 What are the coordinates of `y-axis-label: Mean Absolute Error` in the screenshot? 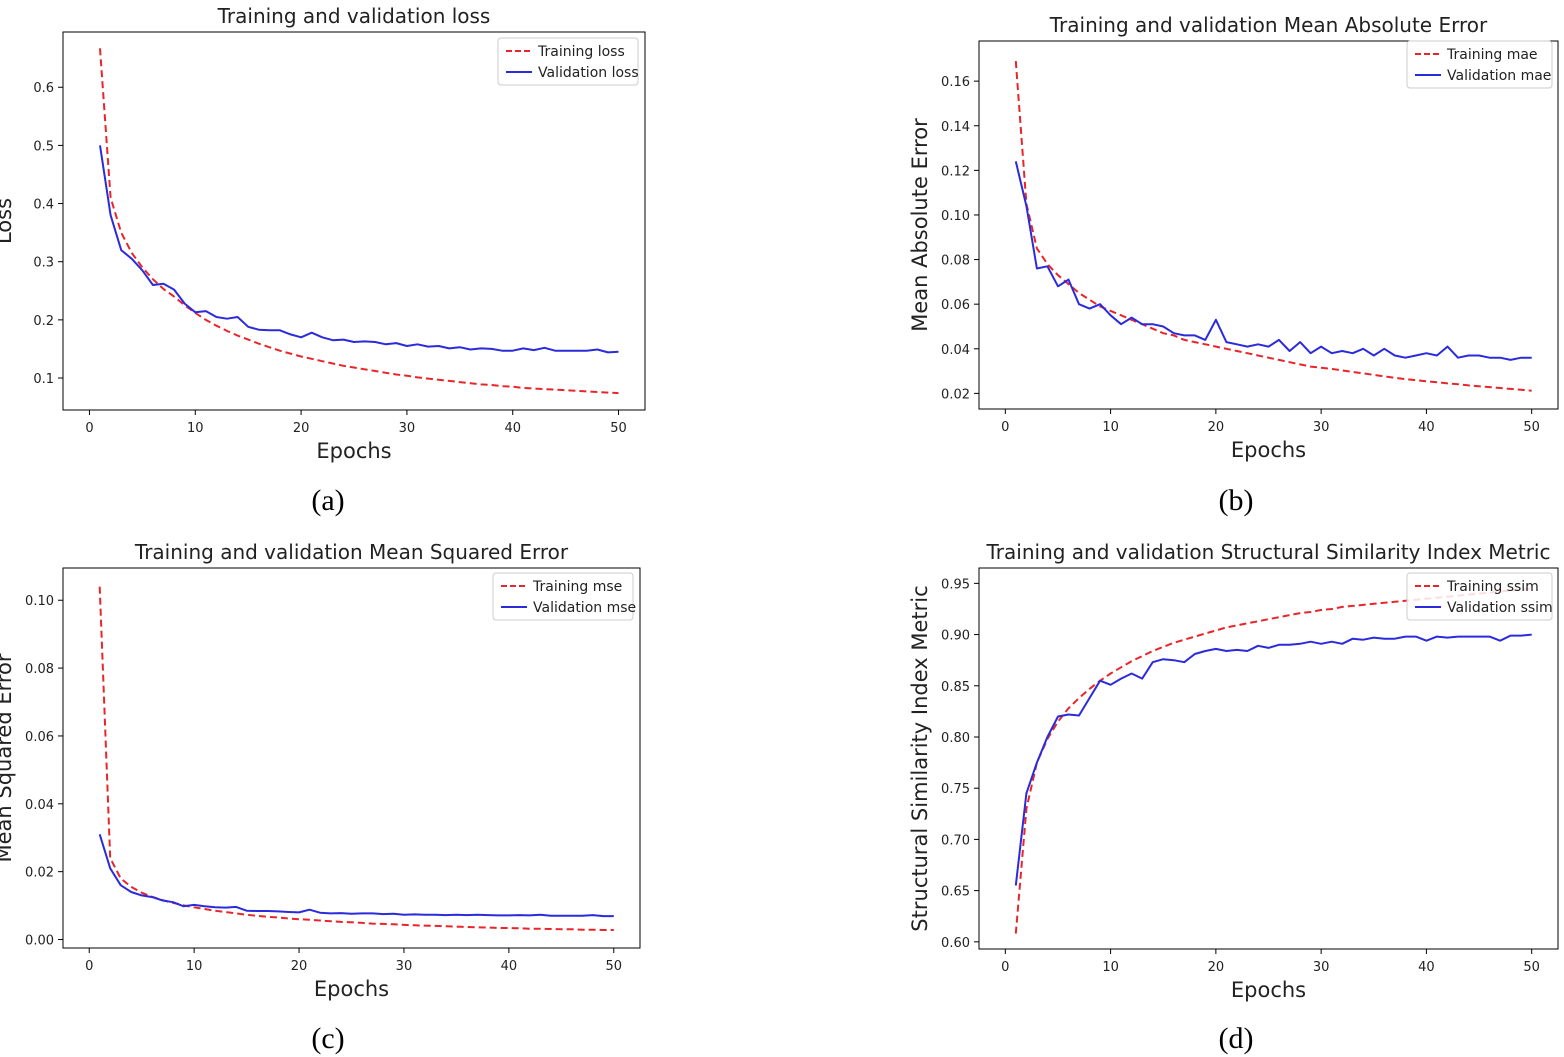 It's located at (920, 225).